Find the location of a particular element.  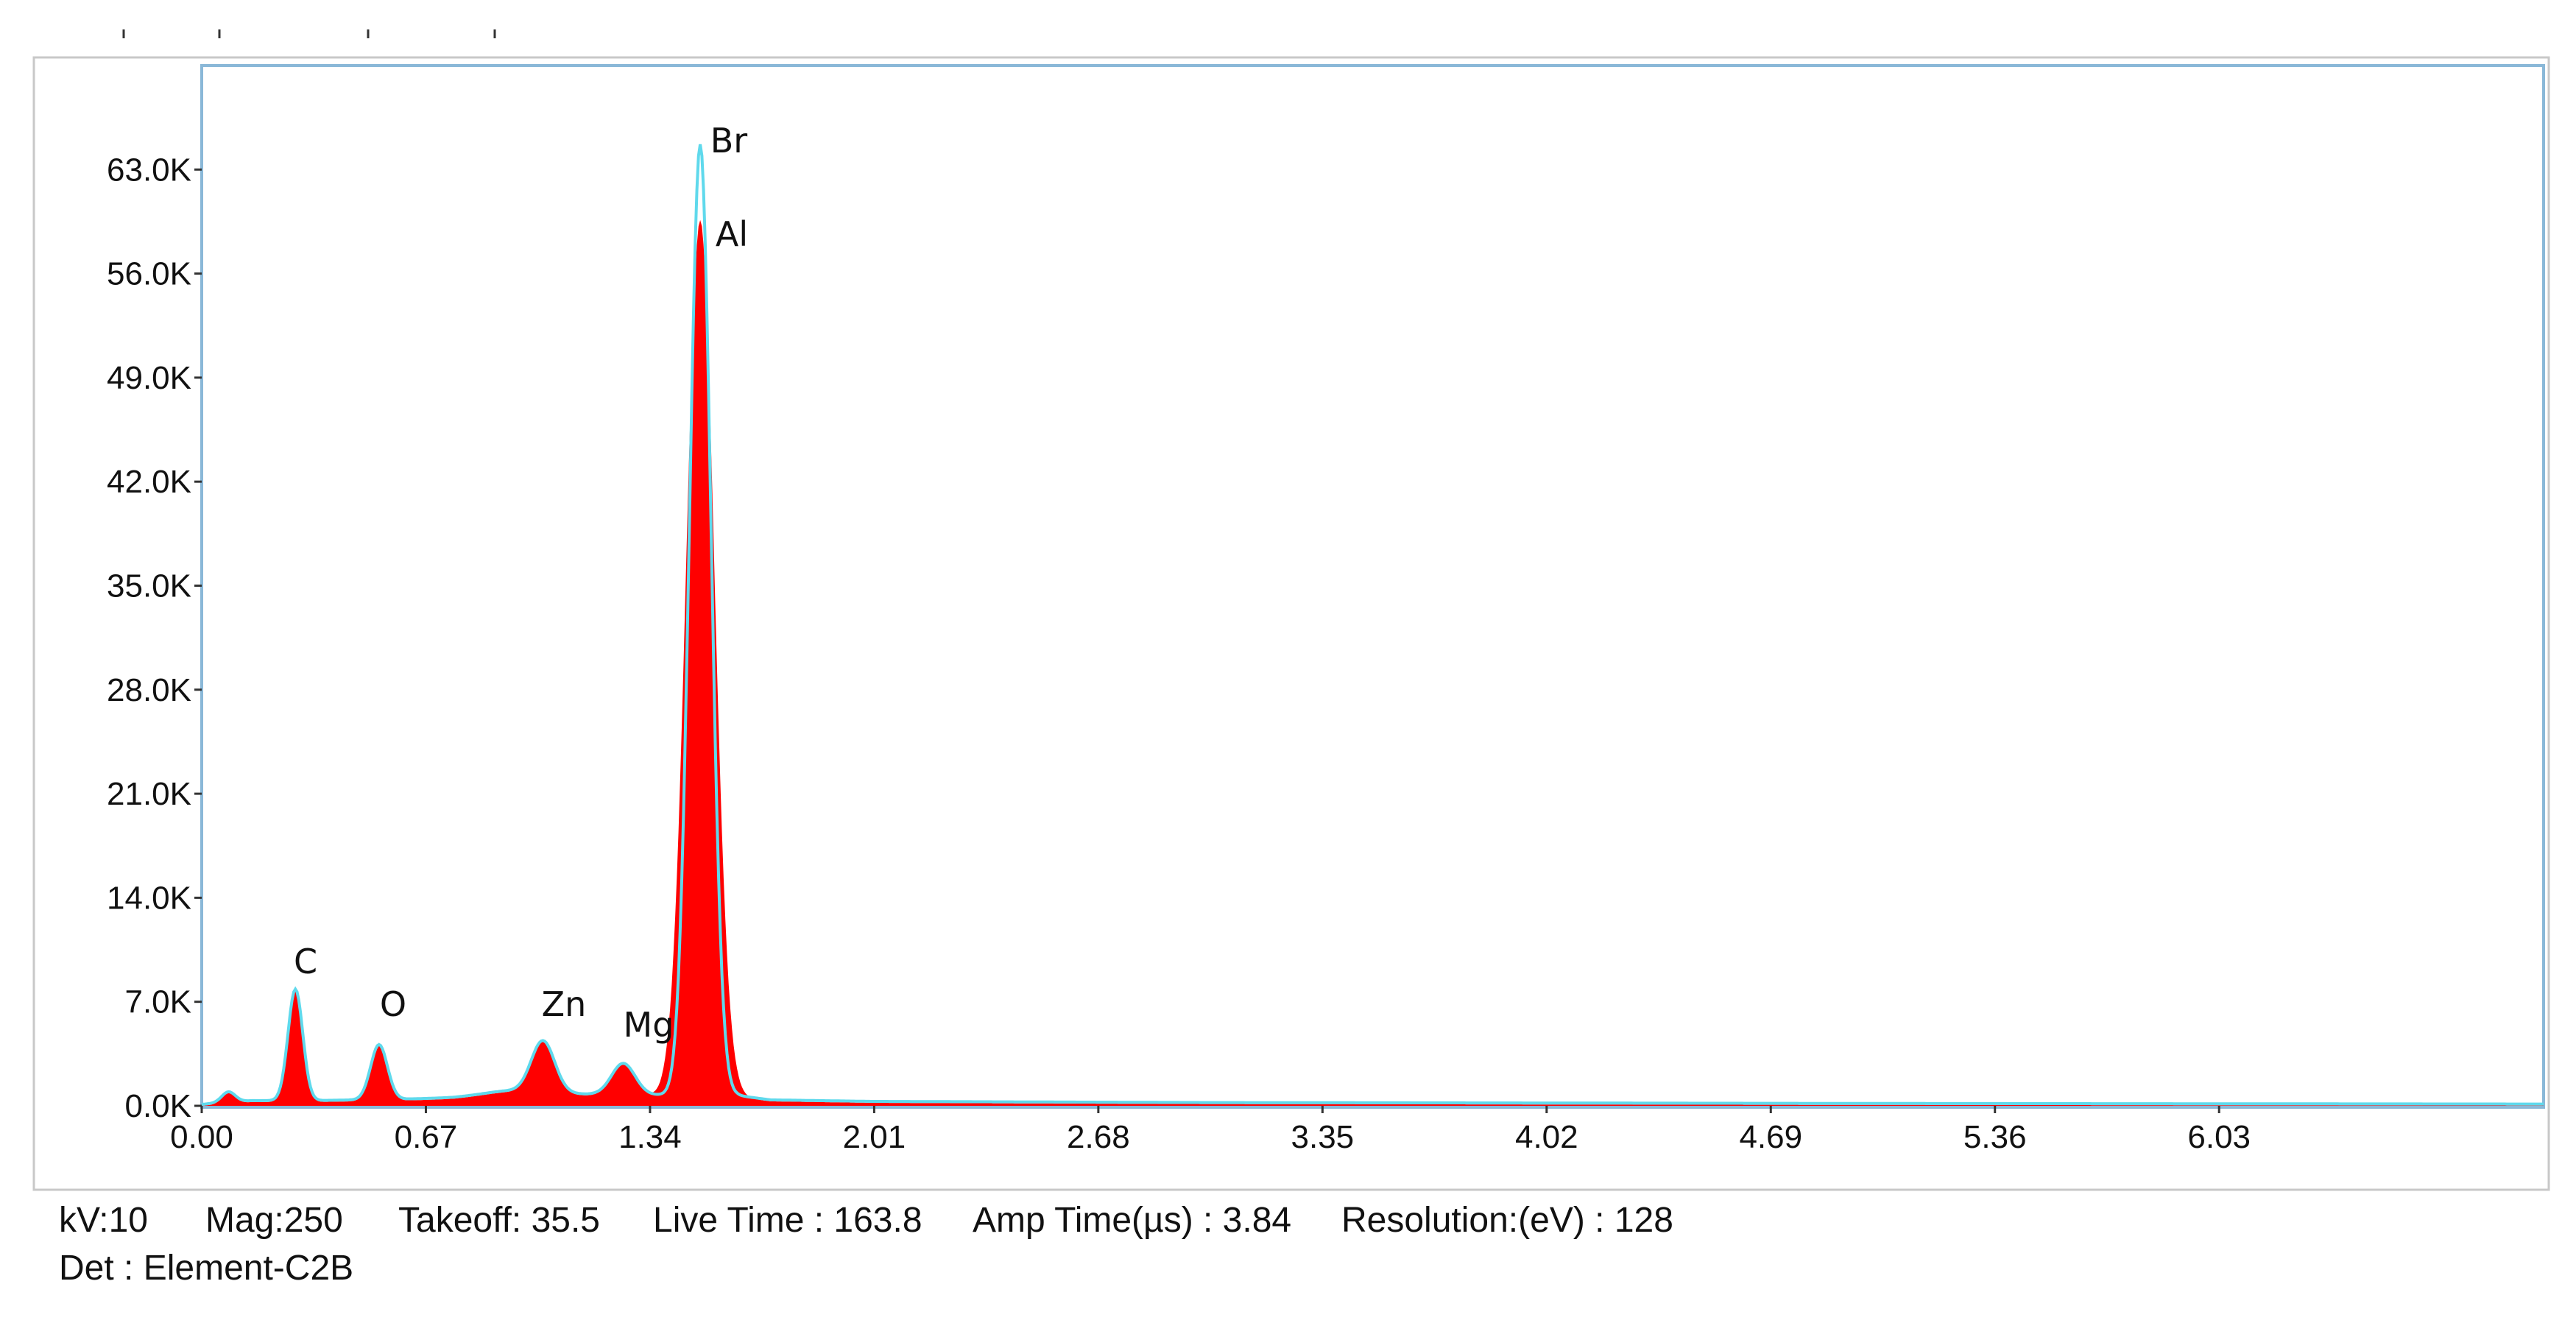

x-tick-label: 2.01 is located at coordinates (874, 1137).